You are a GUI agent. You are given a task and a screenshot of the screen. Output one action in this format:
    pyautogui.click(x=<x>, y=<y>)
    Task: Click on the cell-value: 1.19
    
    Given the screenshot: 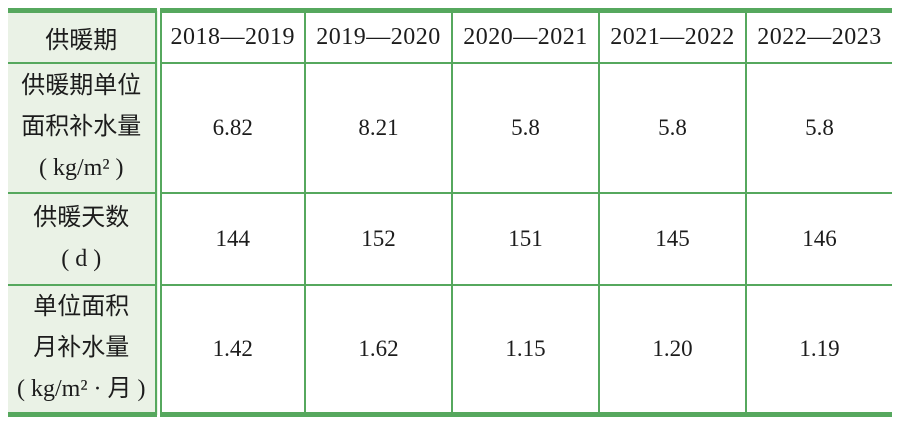 What is the action you would take?
    pyautogui.click(x=818, y=349)
    